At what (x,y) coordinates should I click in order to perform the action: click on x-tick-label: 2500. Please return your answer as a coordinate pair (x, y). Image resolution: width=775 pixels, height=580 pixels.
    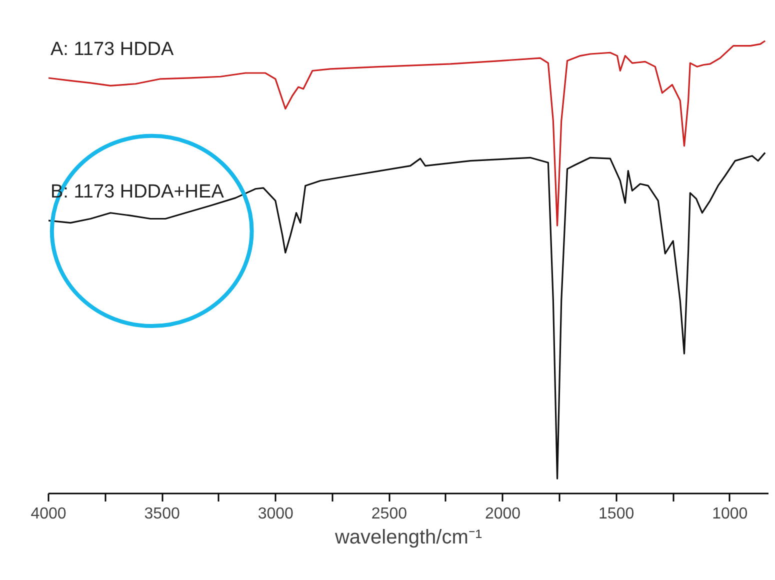
    Looking at the image, I should click on (389, 514).